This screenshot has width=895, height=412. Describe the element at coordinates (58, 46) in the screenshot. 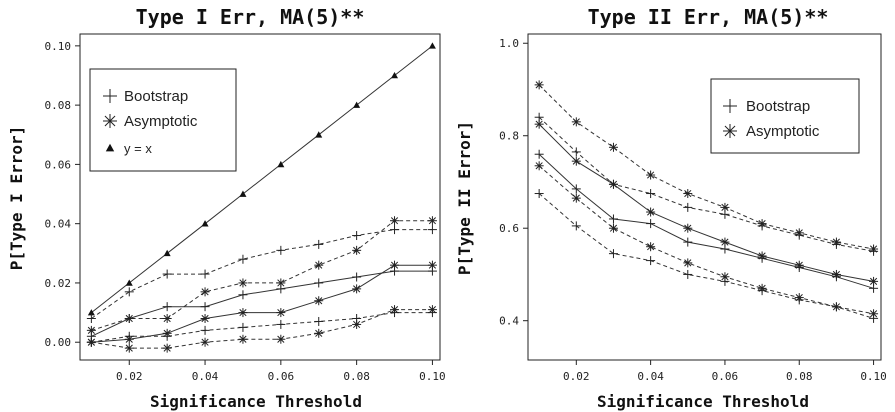

I see `y-tick-label: 0.10` at that location.